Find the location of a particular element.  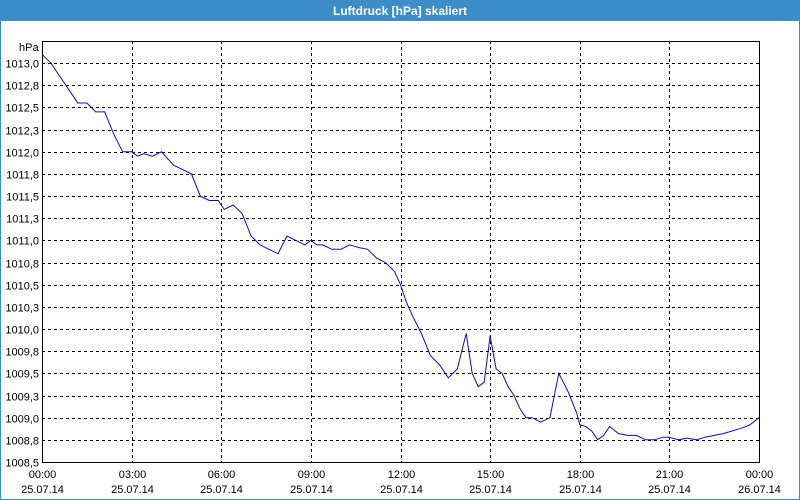

x-tick-time-label: 15:00 is located at coordinates (491, 475).